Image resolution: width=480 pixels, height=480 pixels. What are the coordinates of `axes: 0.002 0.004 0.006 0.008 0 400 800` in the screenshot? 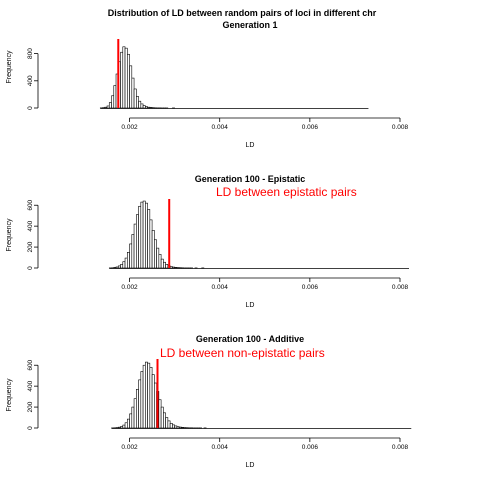 It's located at (218, 89).